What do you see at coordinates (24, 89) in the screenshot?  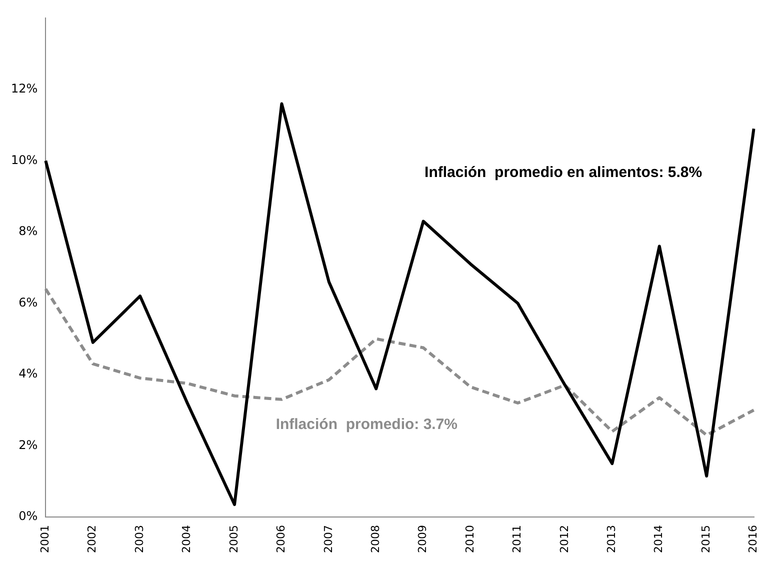 I see `y-tick-label: 12%` at bounding box center [24, 89].